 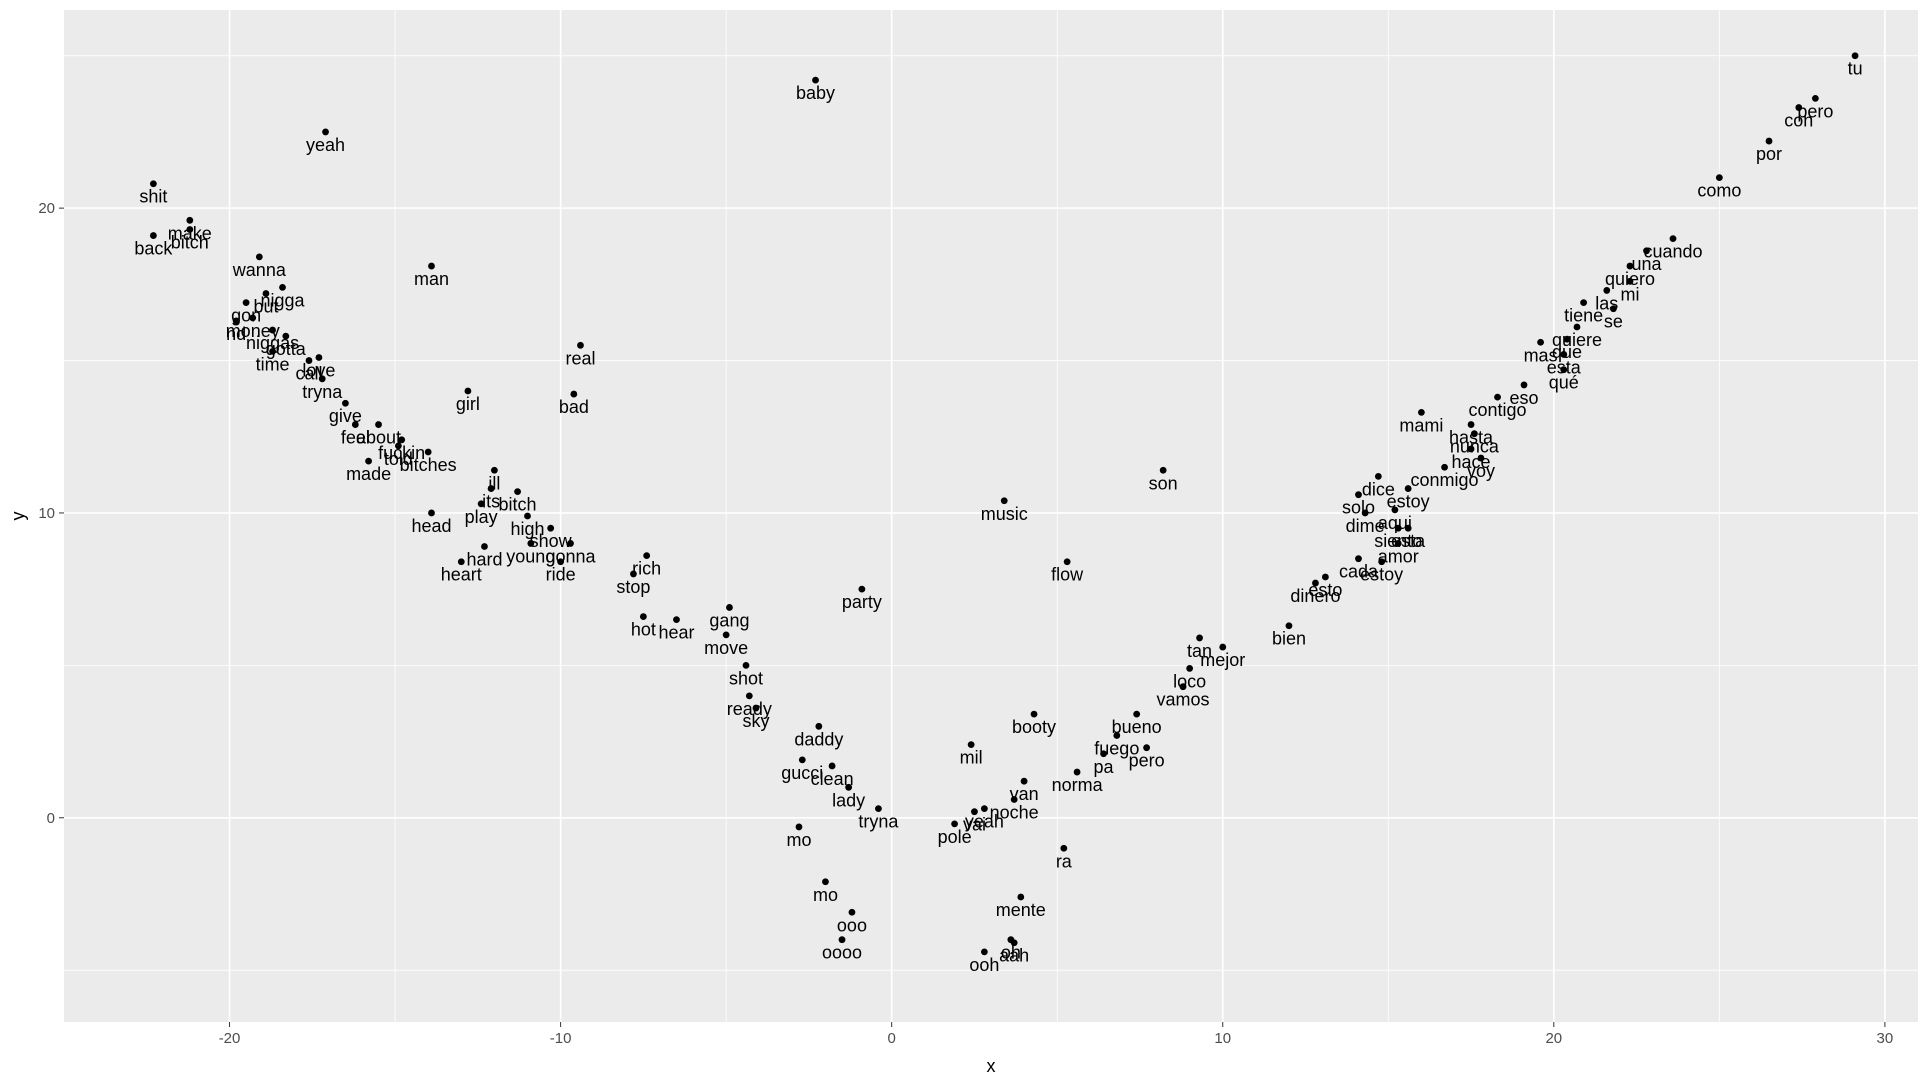 I want to click on point-label: son, so click(x=1163, y=483).